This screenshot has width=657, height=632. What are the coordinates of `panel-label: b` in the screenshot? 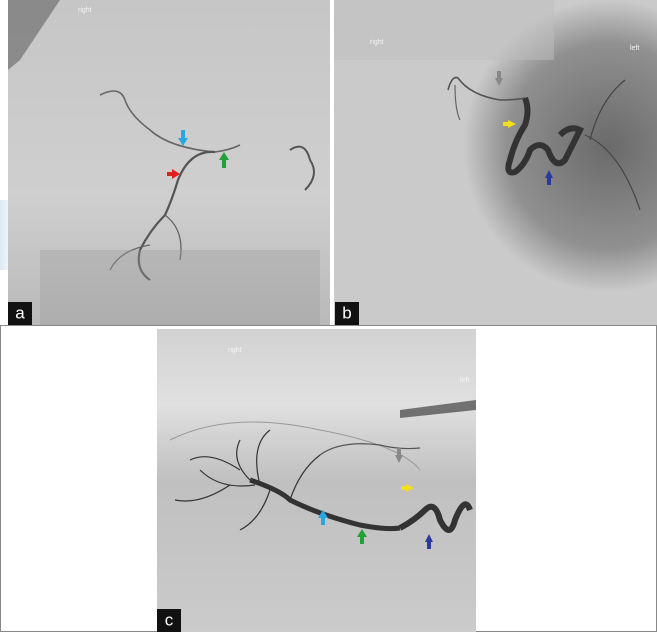 It's located at (346, 312).